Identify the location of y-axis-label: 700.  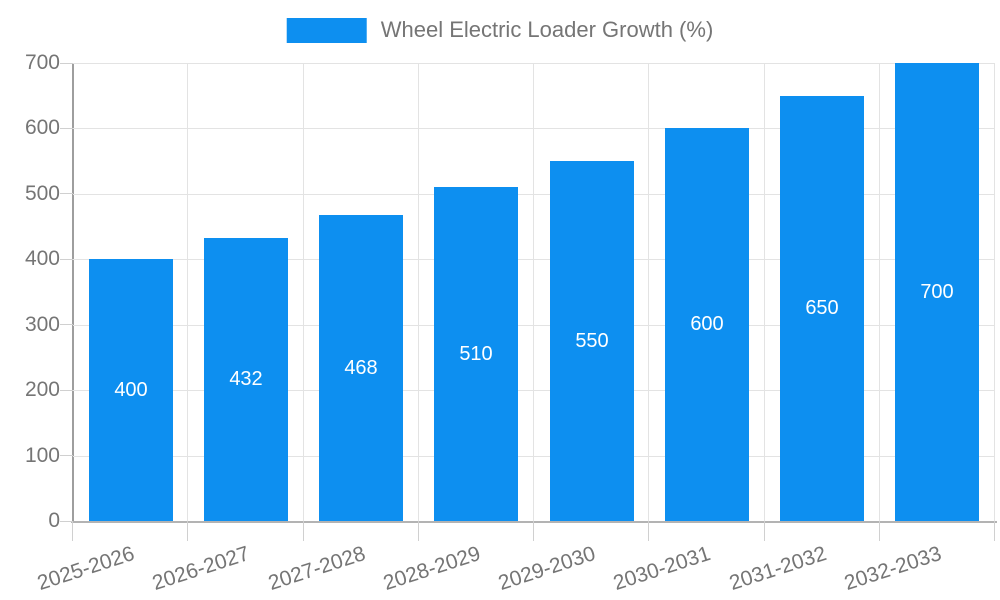
(42, 62).